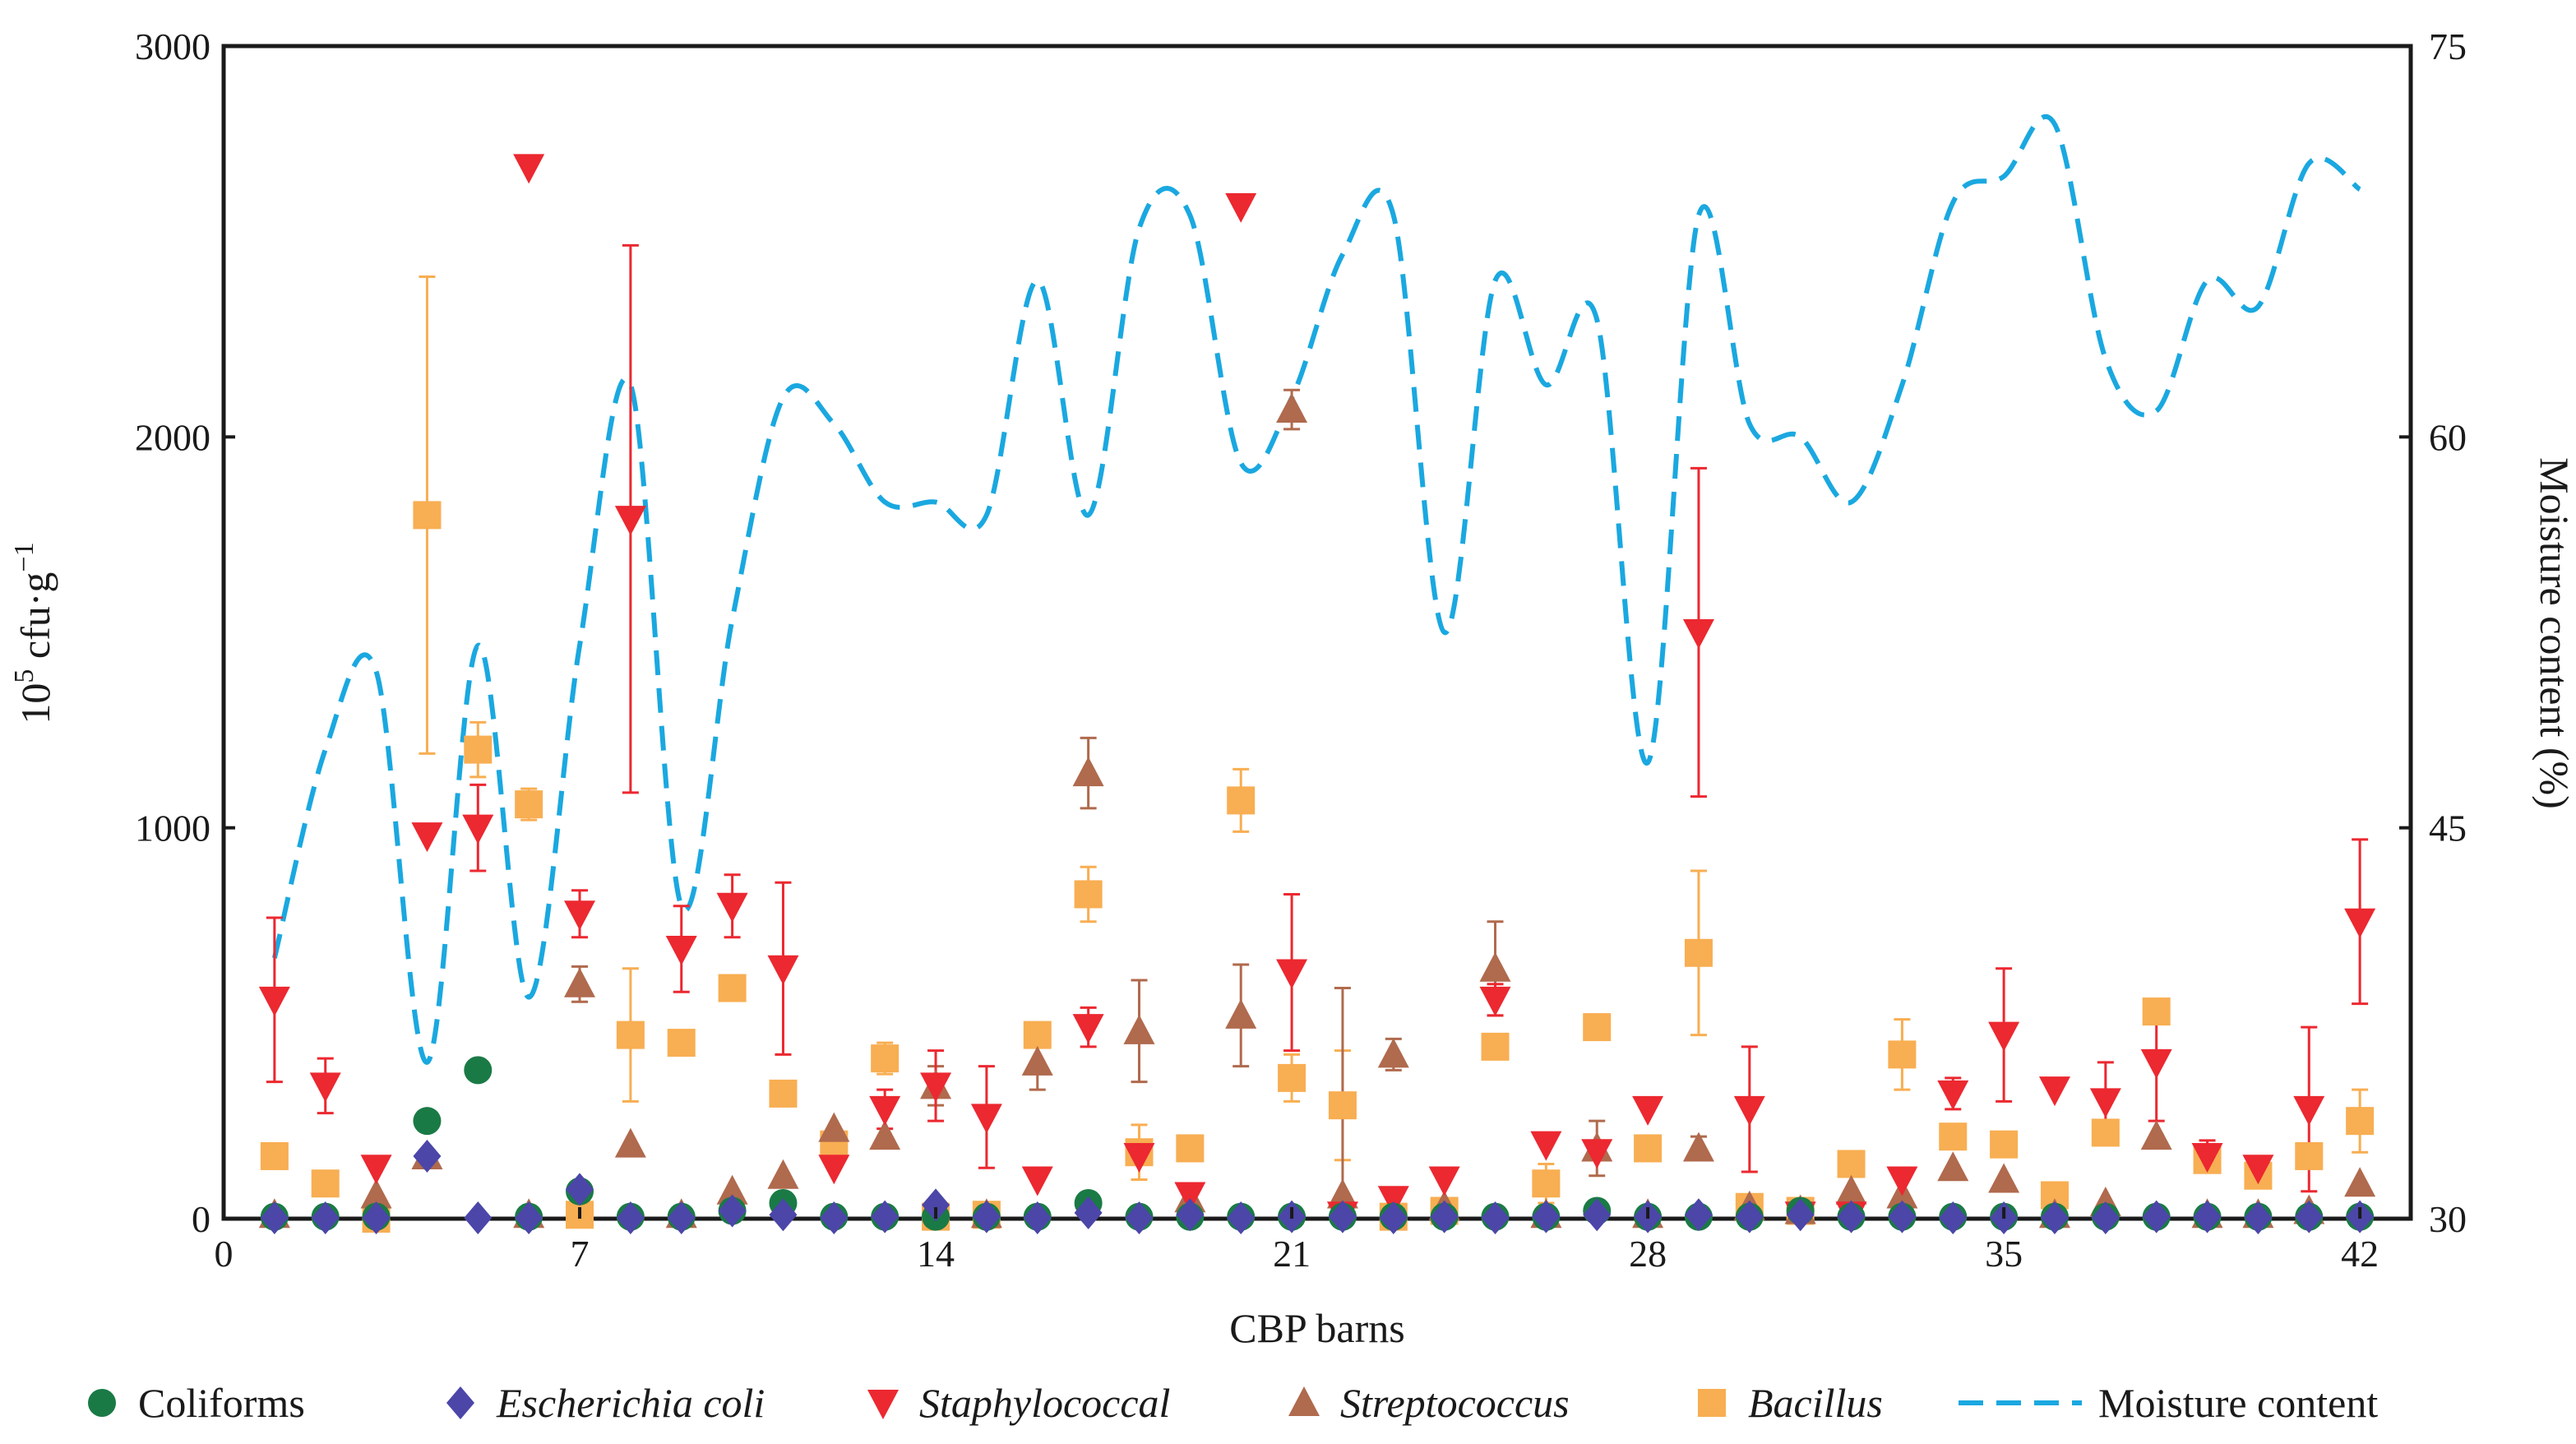 The width and height of the screenshot is (2576, 1444). Describe the element at coordinates (2433, 632) in the screenshot. I see `y2-axis-ticks: 30 45 60 75` at that location.